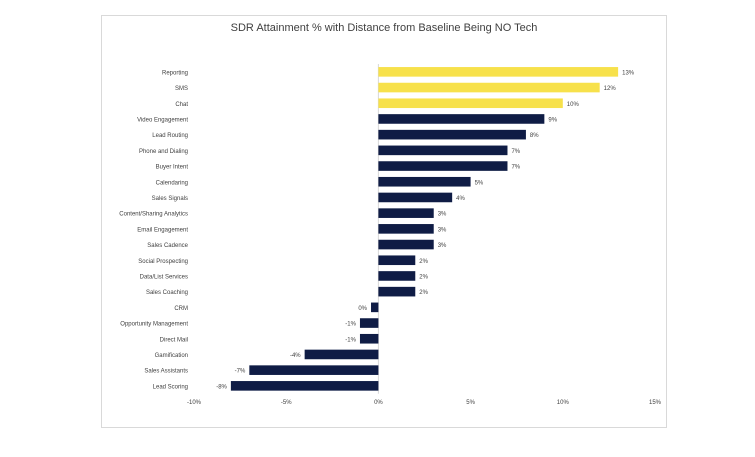 Image resolution: width=755 pixels, height=457 pixels. I want to click on data-label: -8%, so click(221, 387).